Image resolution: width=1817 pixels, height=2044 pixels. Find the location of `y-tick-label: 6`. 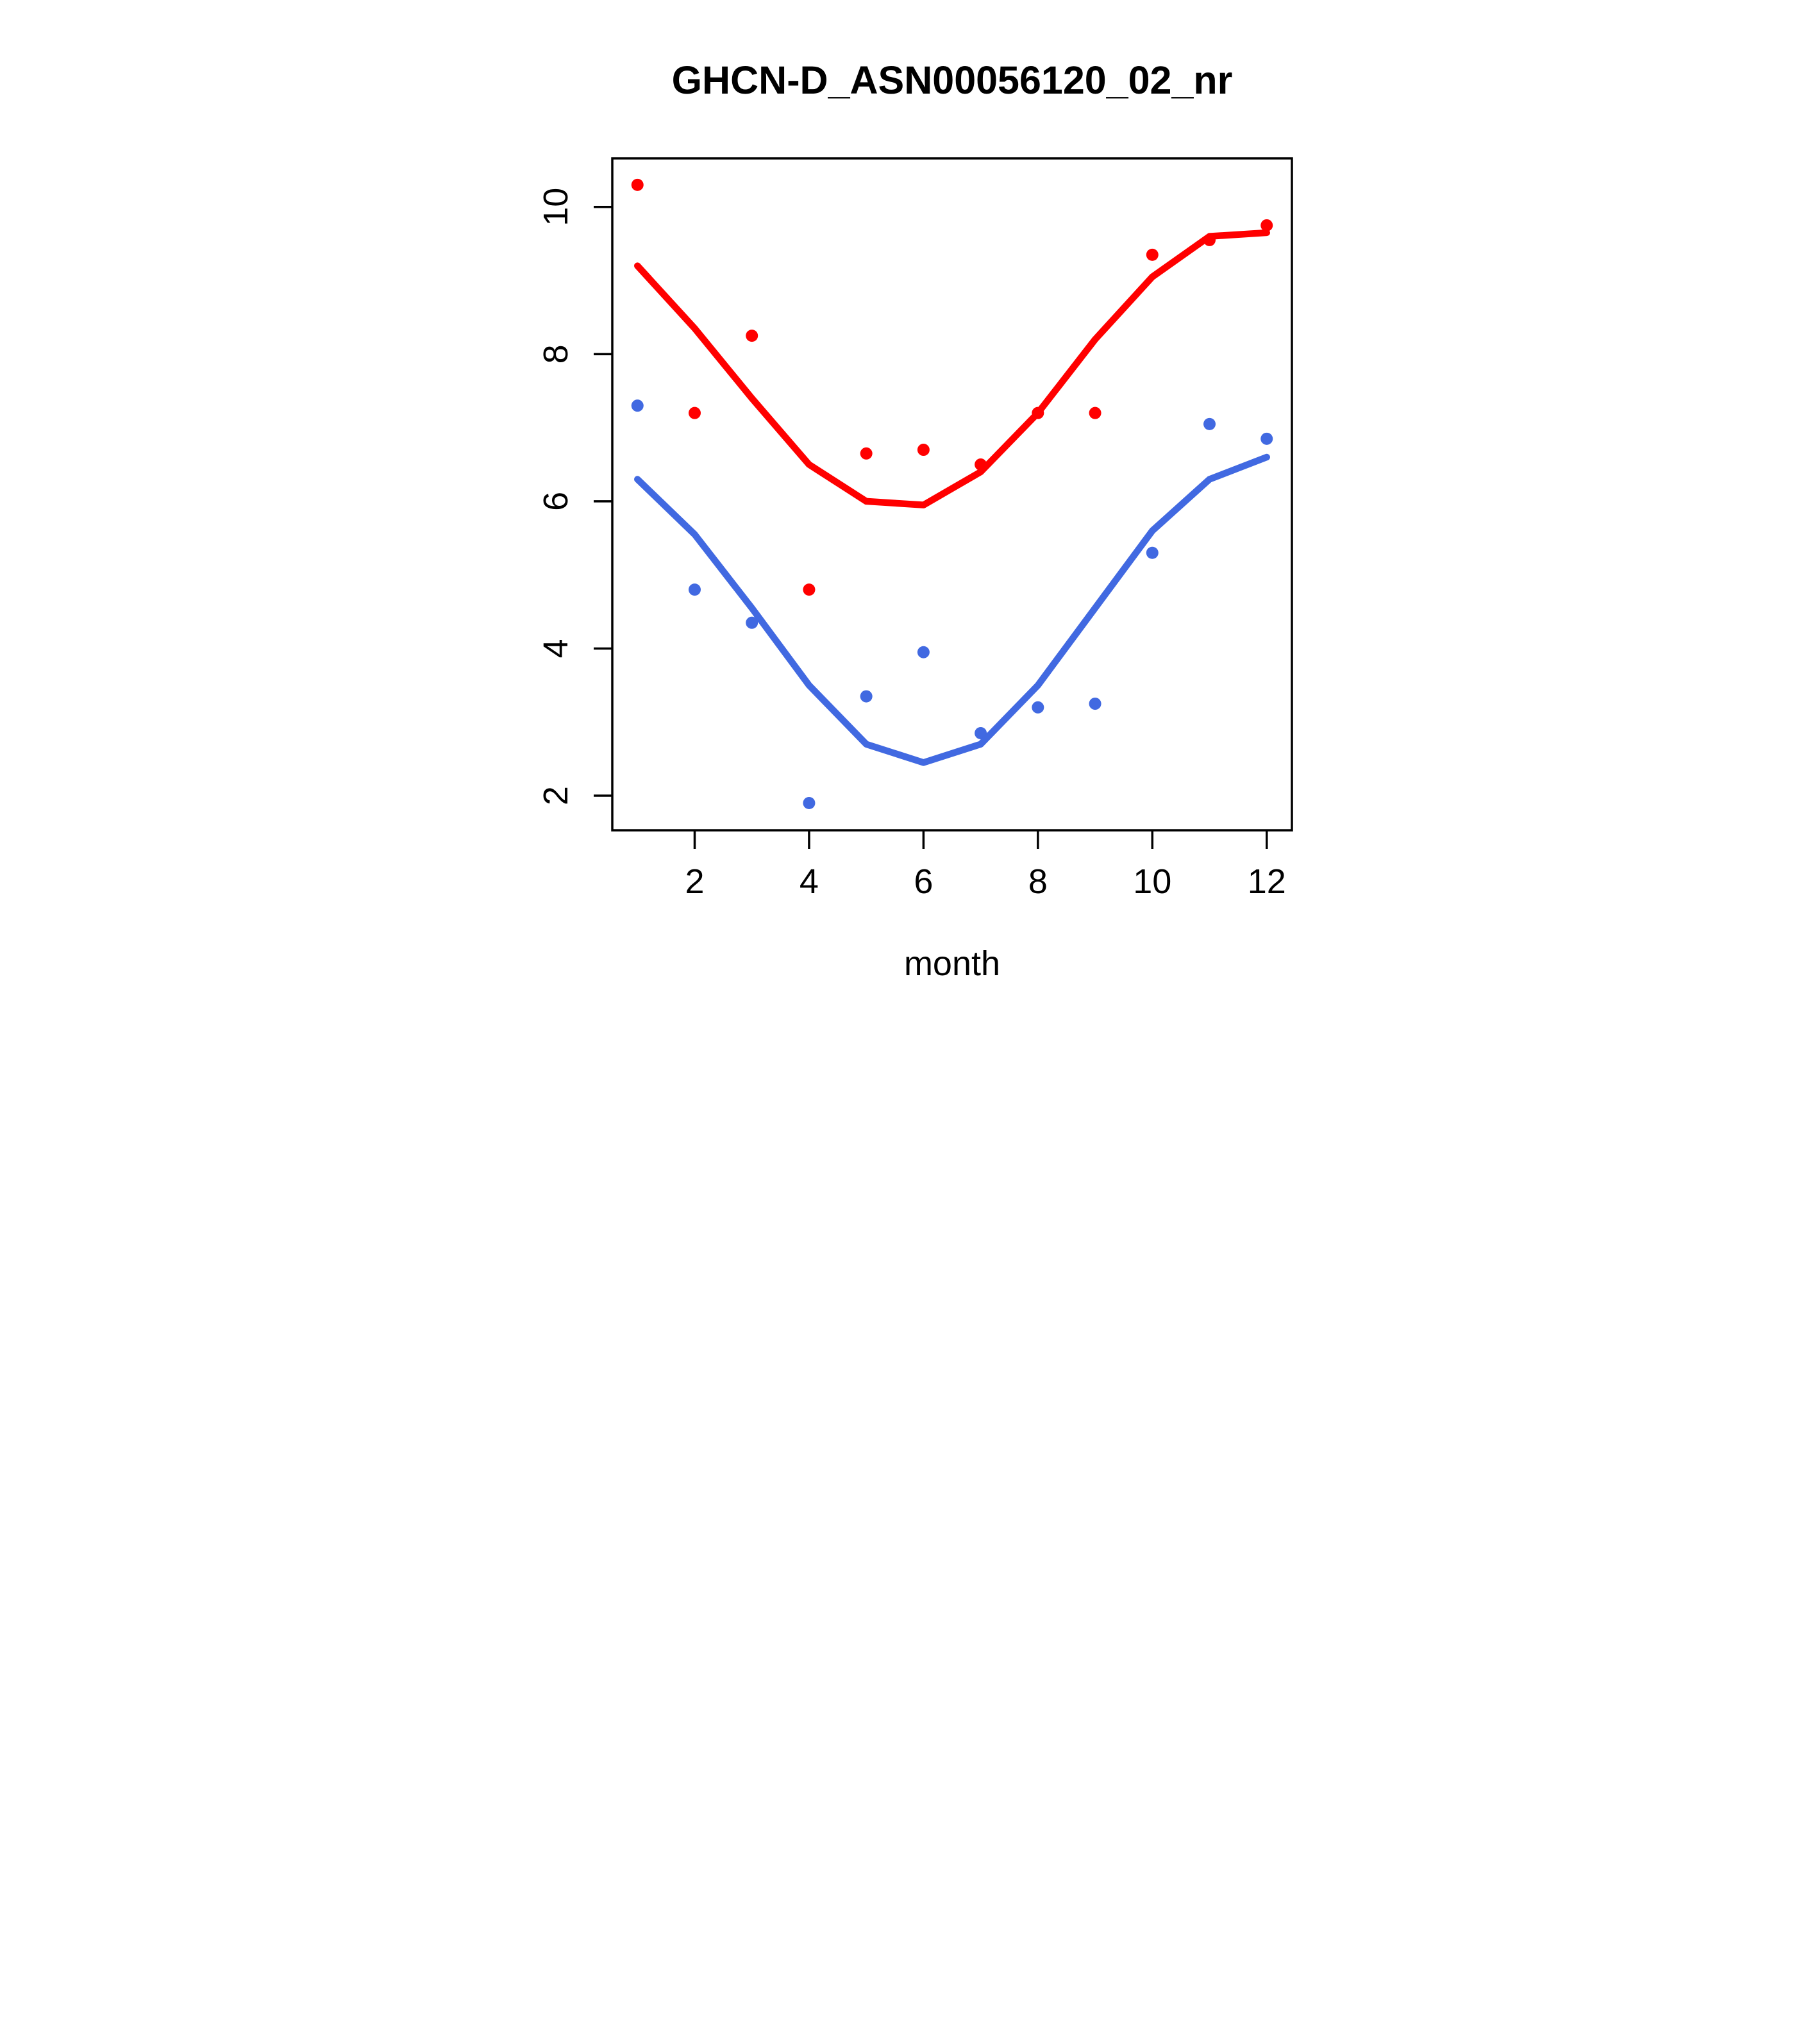

y-tick-label: 6 is located at coordinates (555, 502).